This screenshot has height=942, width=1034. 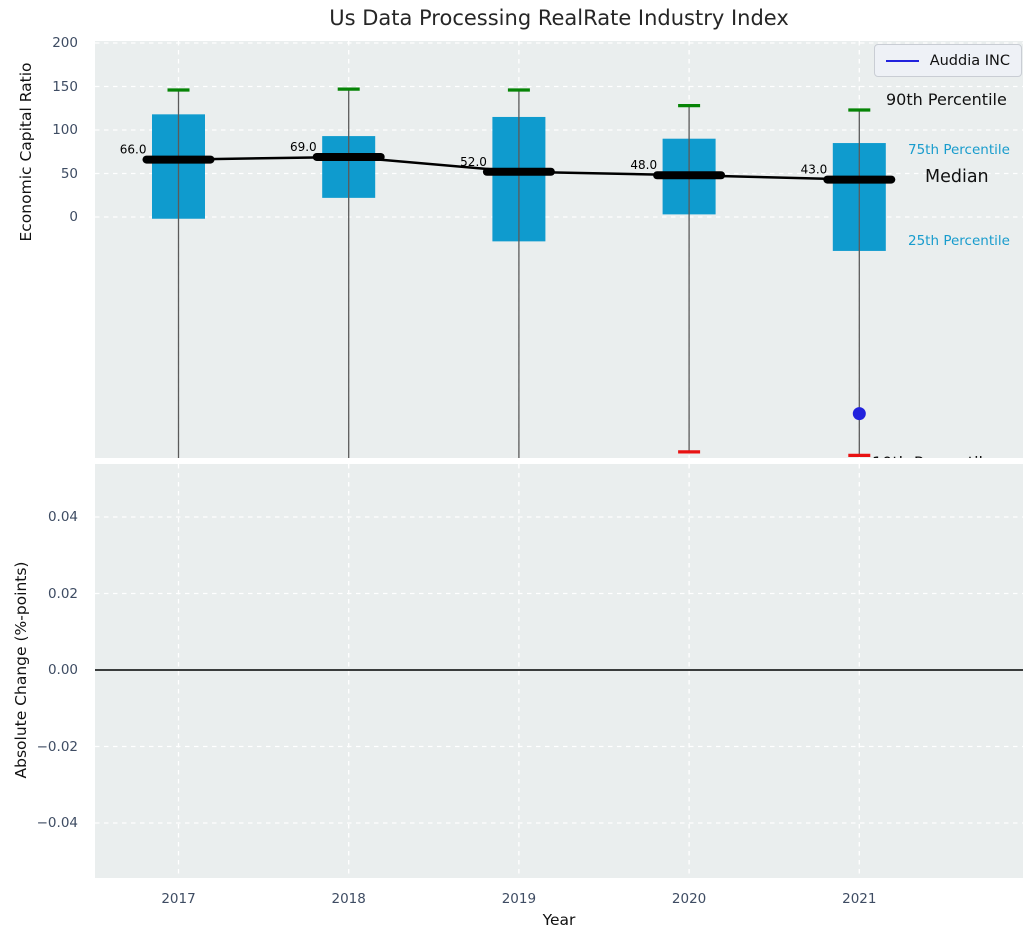 I want to click on median-value-label-2019: 52.0, so click(x=473, y=162).